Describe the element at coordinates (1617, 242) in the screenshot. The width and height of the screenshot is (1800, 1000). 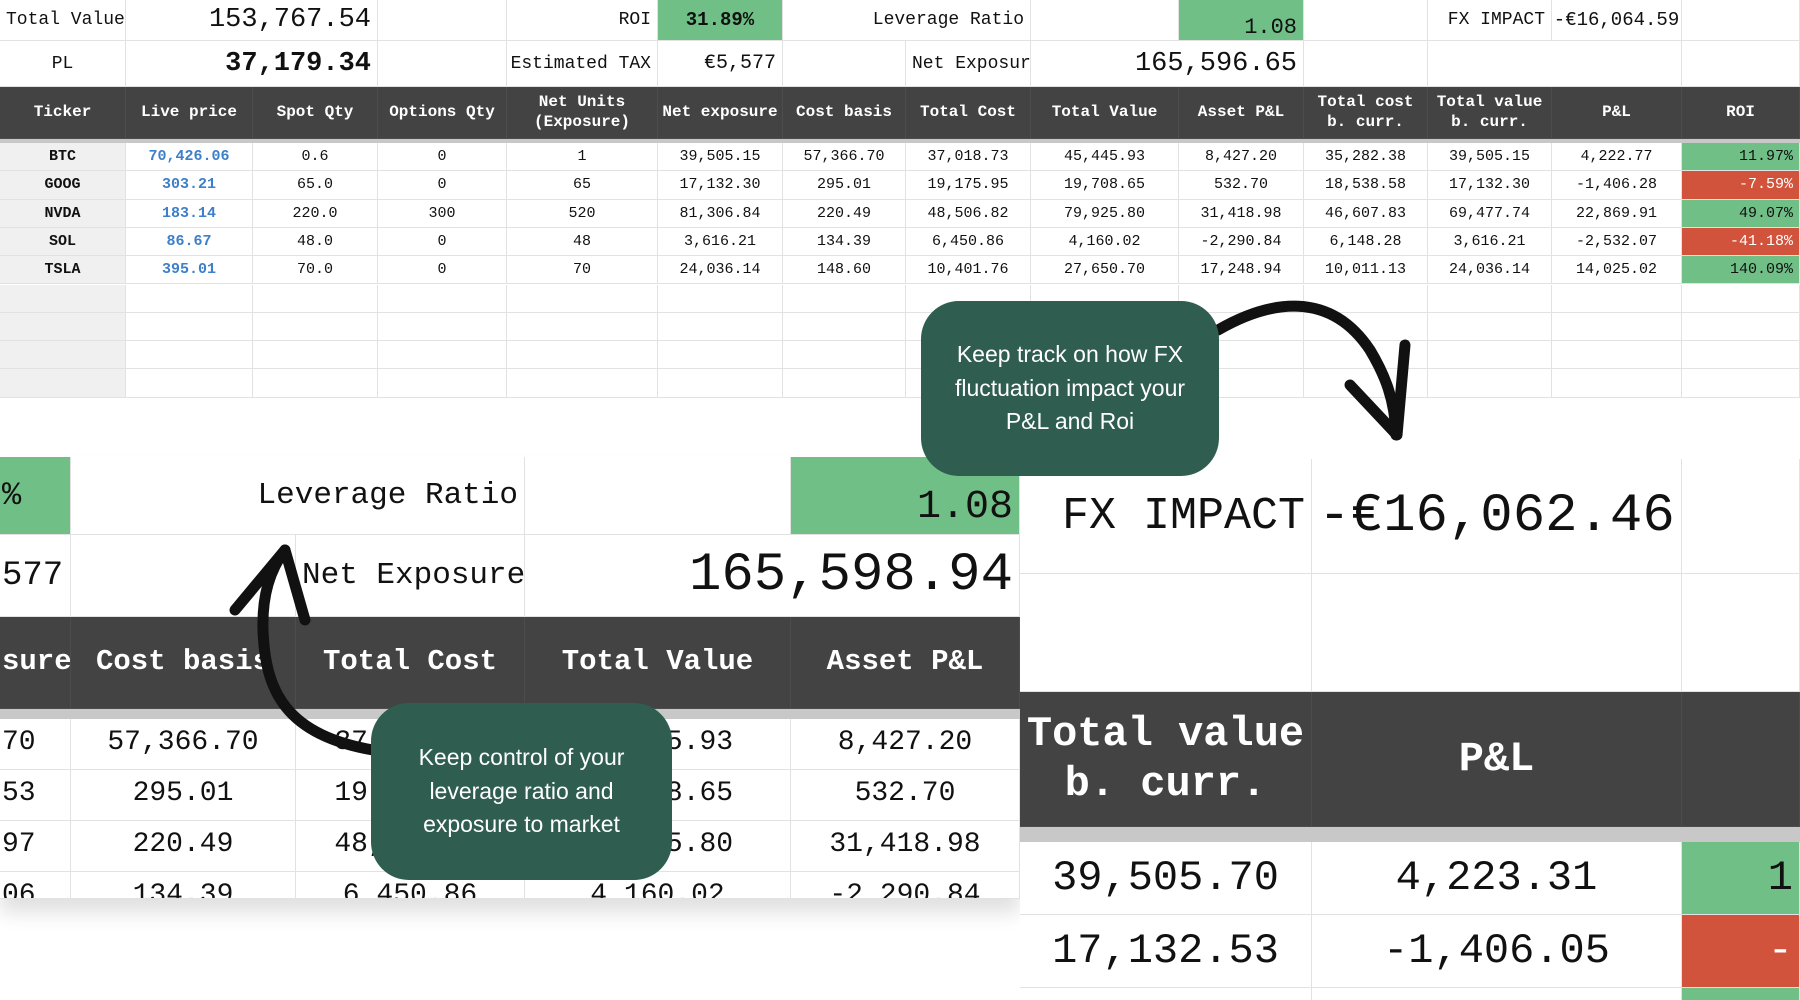
I see `table-cell: -2,532.07` at that location.